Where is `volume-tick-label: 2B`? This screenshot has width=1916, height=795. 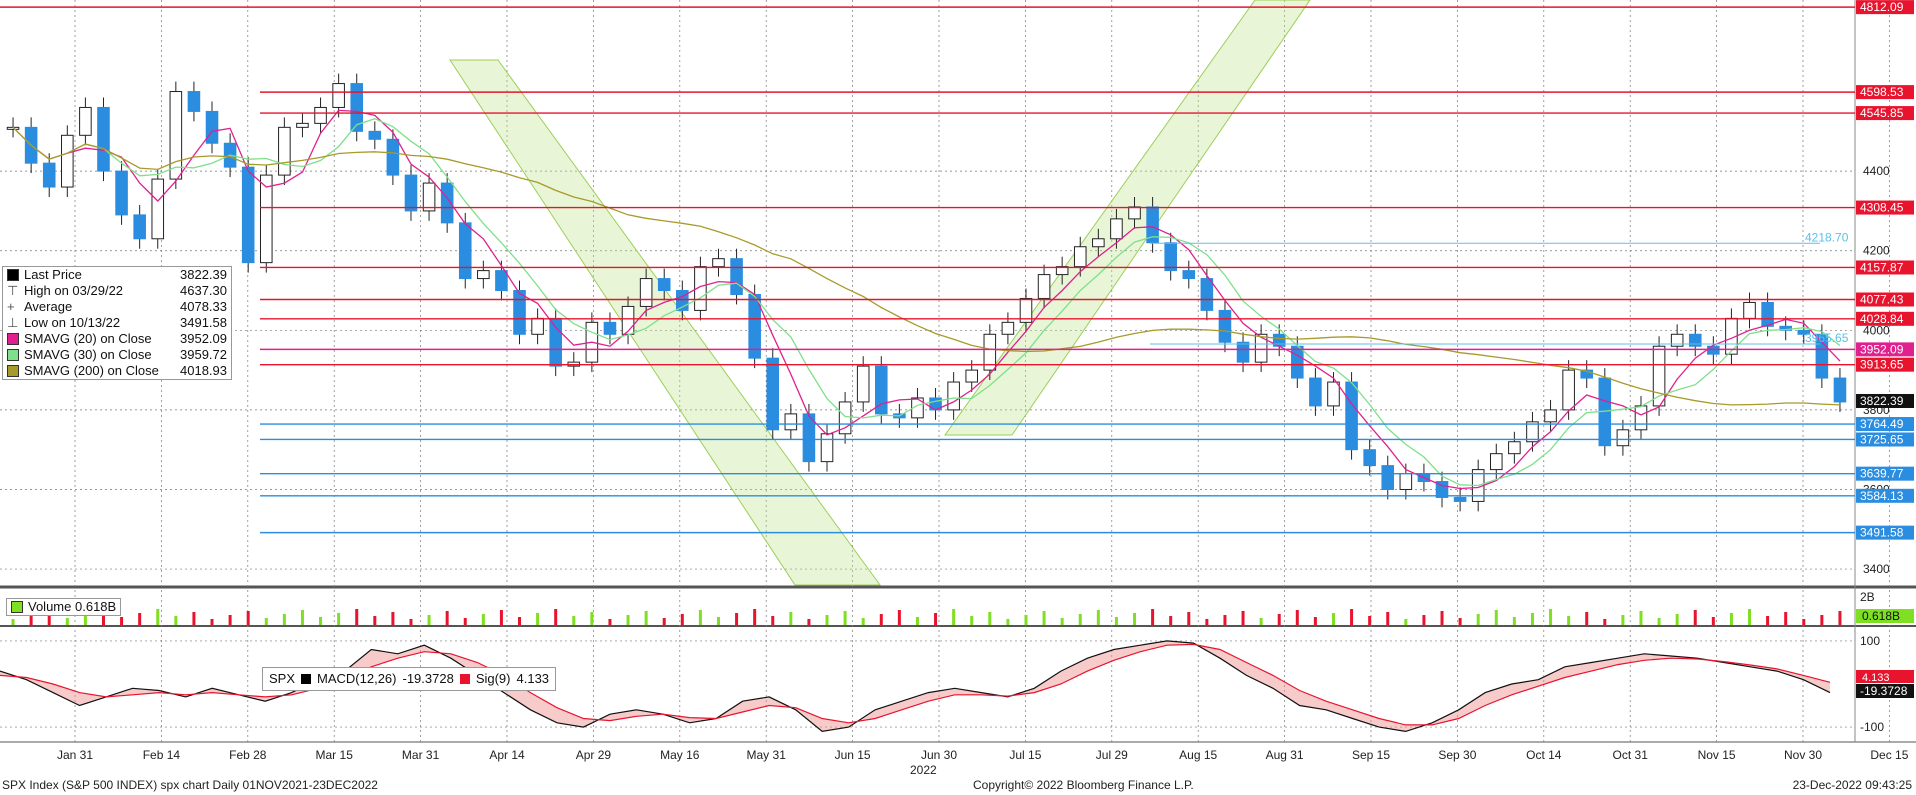 volume-tick-label: 2B is located at coordinates (1867, 597).